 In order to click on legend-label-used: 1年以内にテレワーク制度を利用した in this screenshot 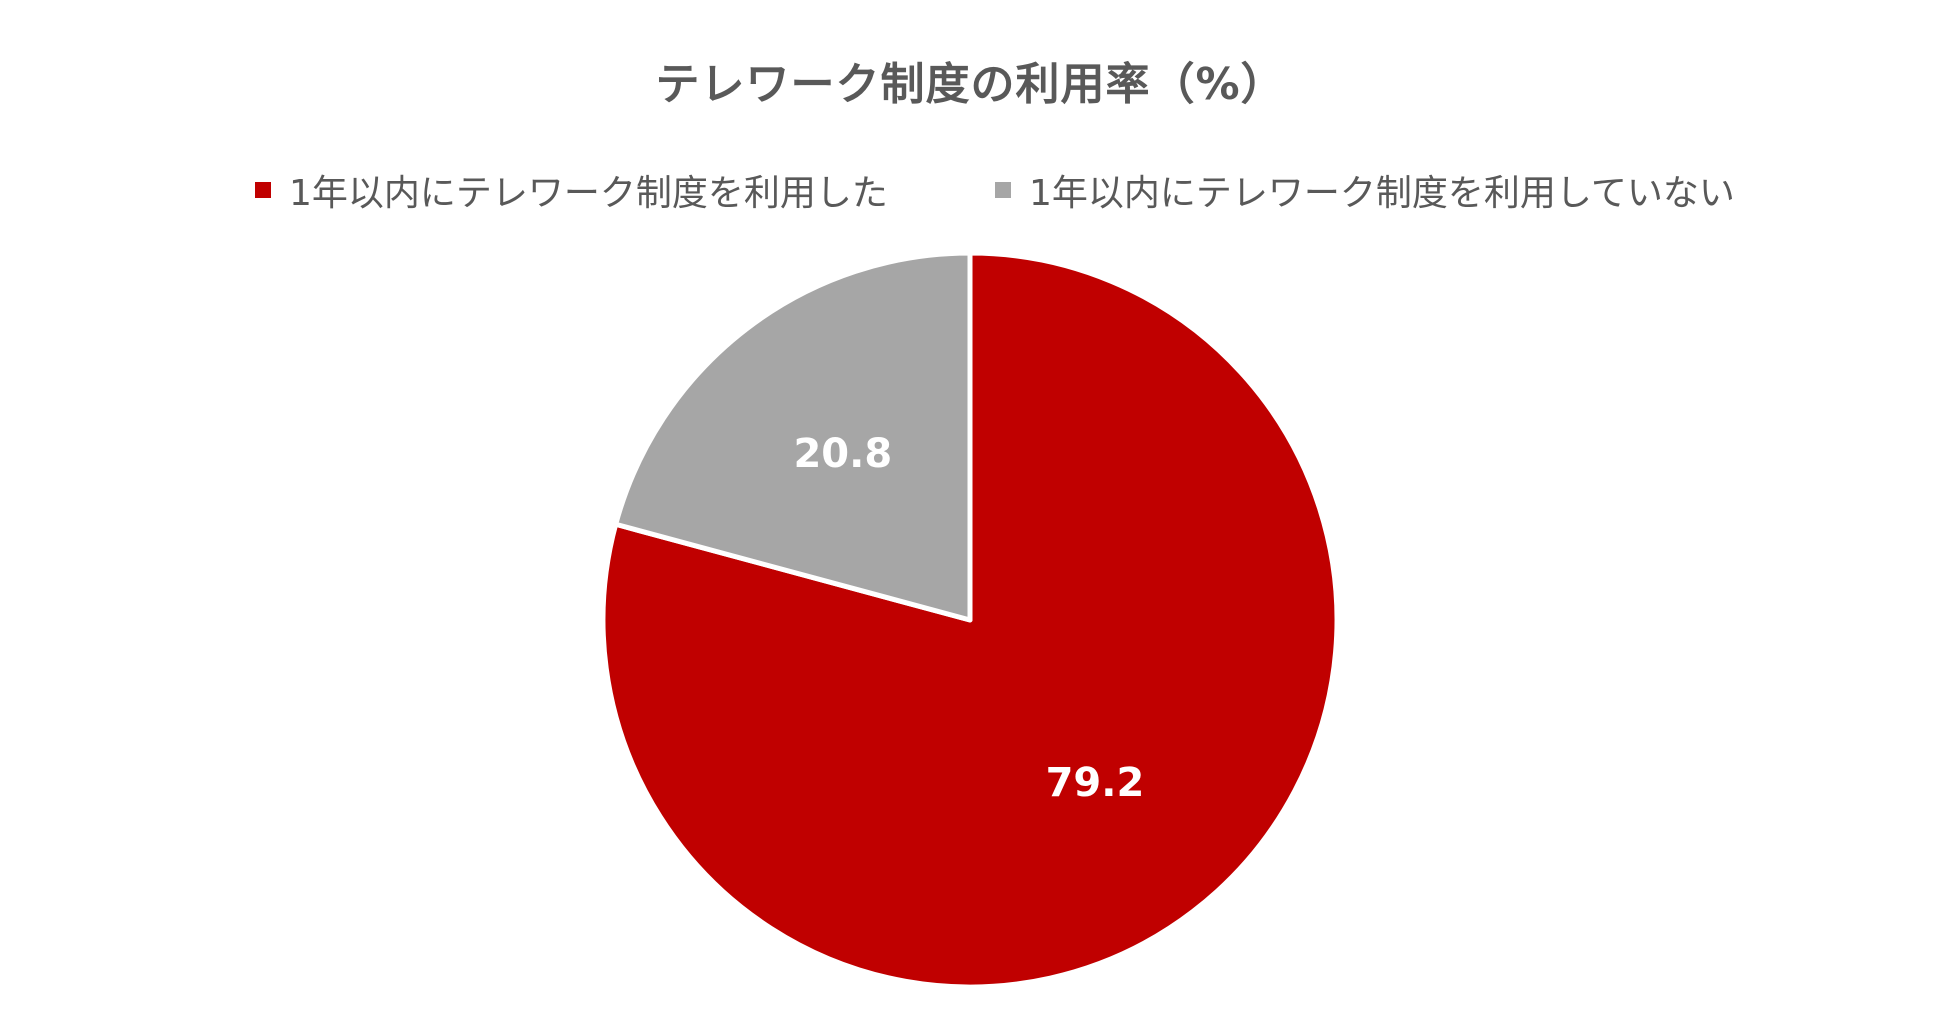, I will do `click(588, 193)`.